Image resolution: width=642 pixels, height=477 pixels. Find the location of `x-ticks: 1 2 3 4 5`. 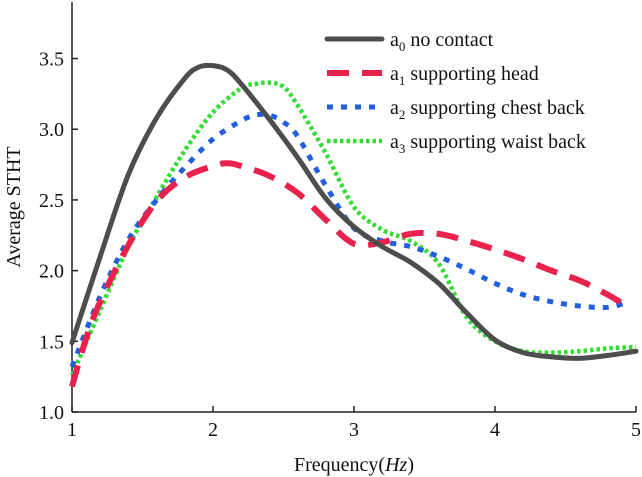

x-ticks: 1 2 3 4 5 is located at coordinates (354, 423).